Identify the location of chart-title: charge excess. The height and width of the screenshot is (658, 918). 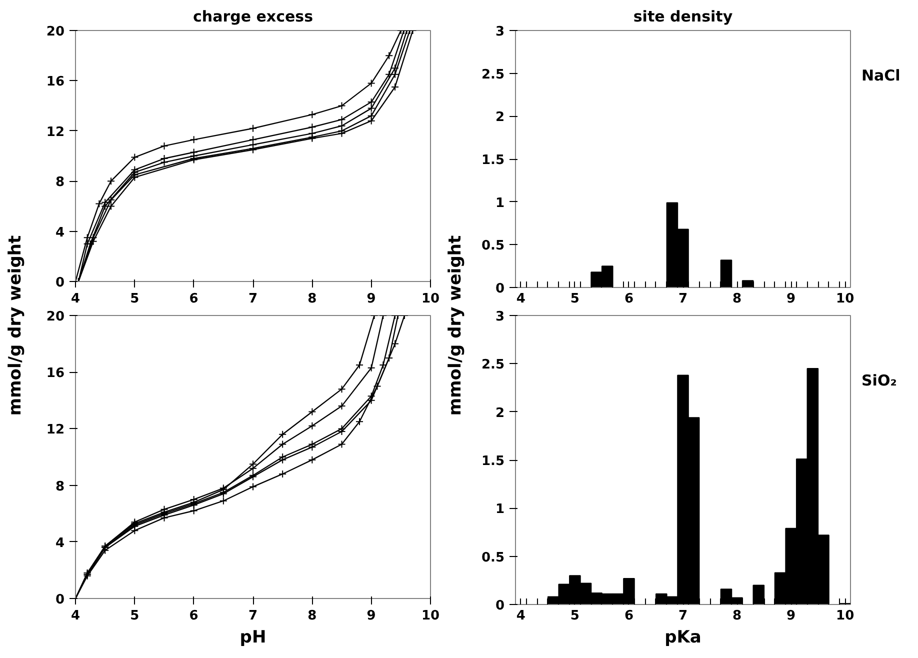
(253, 17).